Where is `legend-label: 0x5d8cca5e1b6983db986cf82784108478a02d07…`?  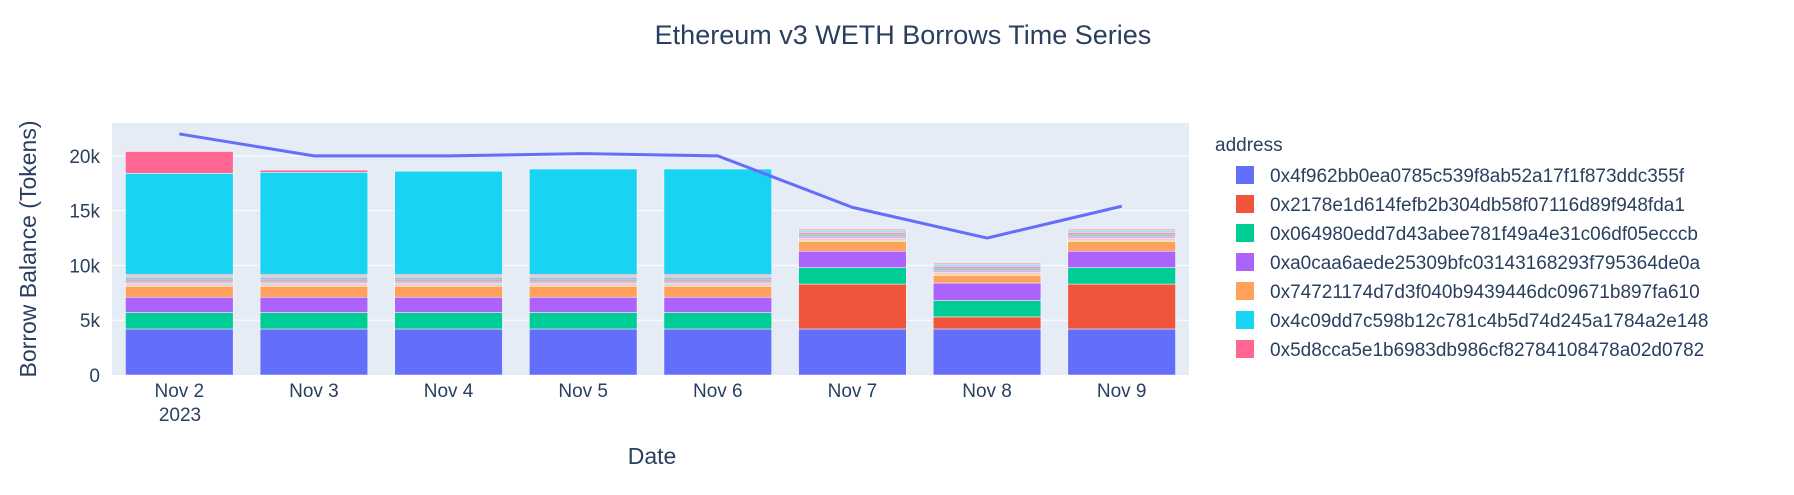
legend-label: 0x5d8cca5e1b6983db986cf82784108478a02d07… is located at coordinates (1487, 350).